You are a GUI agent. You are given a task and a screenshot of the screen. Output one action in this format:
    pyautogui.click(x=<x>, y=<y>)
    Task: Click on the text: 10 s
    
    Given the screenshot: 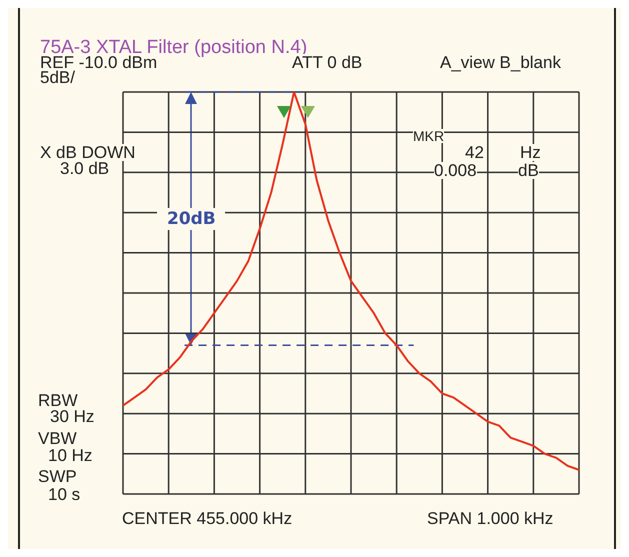 What is the action you would take?
    pyautogui.click(x=64, y=494)
    